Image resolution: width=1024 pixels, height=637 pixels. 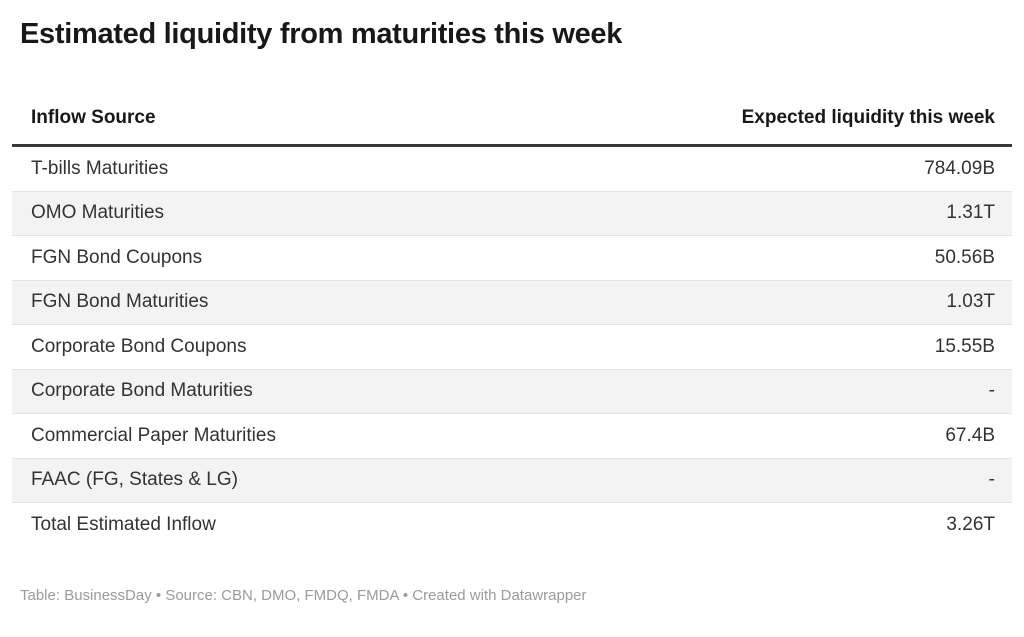 I want to click on table-row: Commercial Paper Maturities 67.4B, so click(x=512, y=435).